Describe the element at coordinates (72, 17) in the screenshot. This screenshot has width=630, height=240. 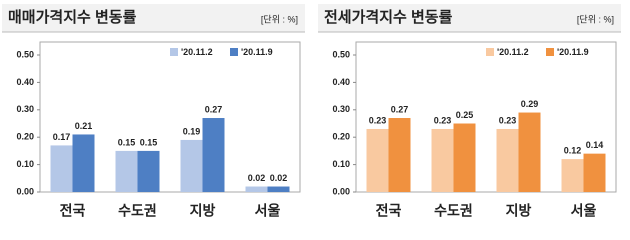
I see `chart-title: 매매가격지수 변동률` at that location.